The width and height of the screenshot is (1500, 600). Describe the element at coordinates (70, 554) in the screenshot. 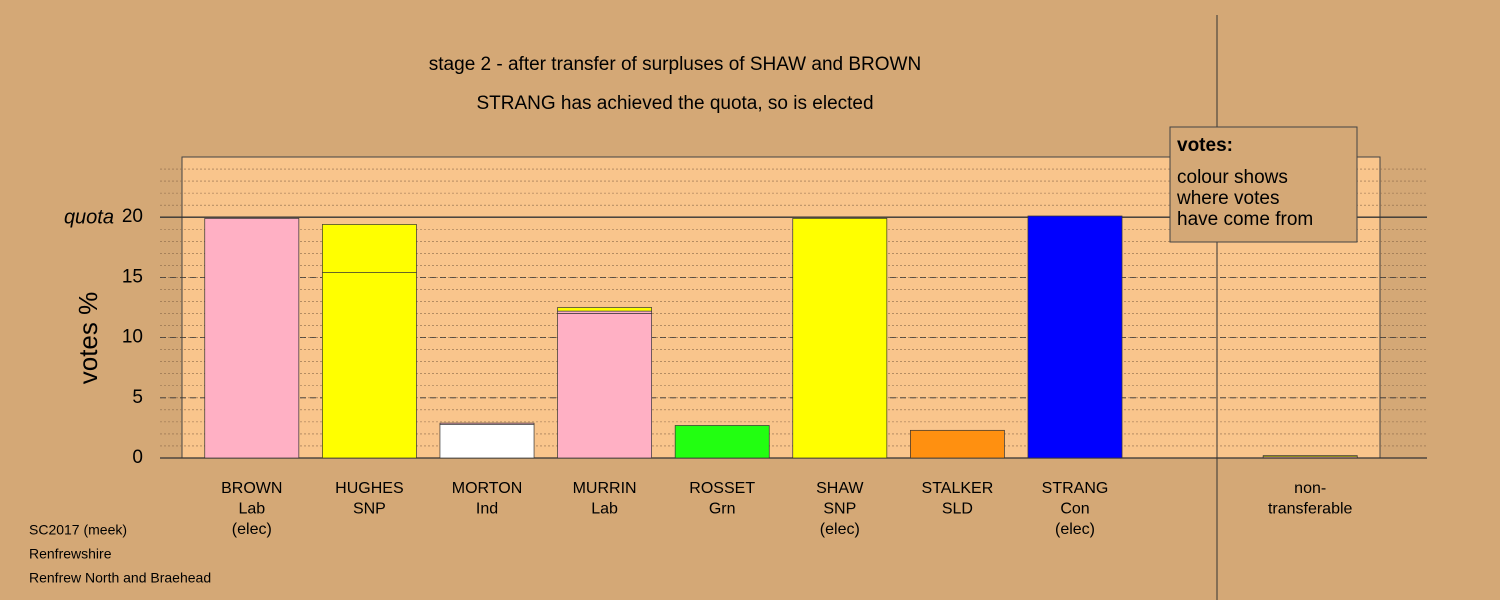

I see `footer: Renfrewshire` at that location.